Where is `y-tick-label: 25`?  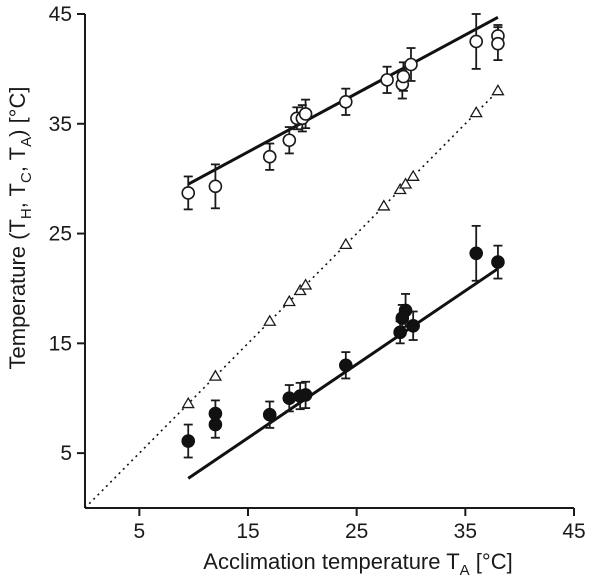 y-tick-label: 25 is located at coordinates (60, 234).